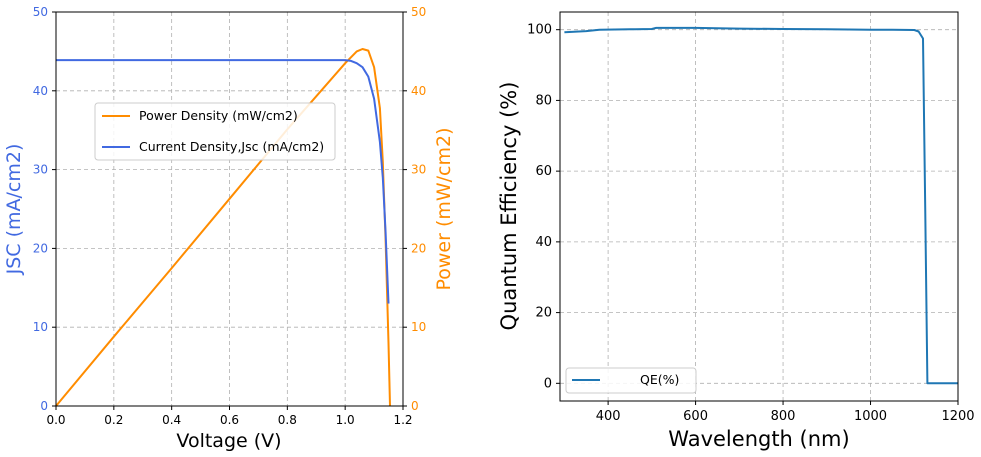  What do you see at coordinates (543, 207) in the screenshot?
I see `qe-y-ticks: 0 20 40 60 80 100` at bounding box center [543, 207].